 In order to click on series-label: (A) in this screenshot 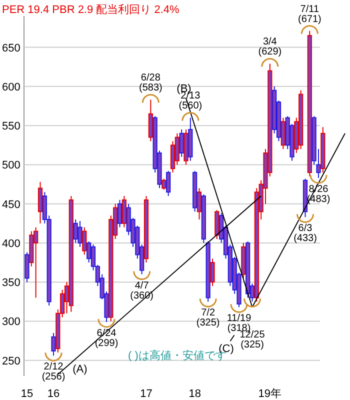, I will do `click(80, 369)`.